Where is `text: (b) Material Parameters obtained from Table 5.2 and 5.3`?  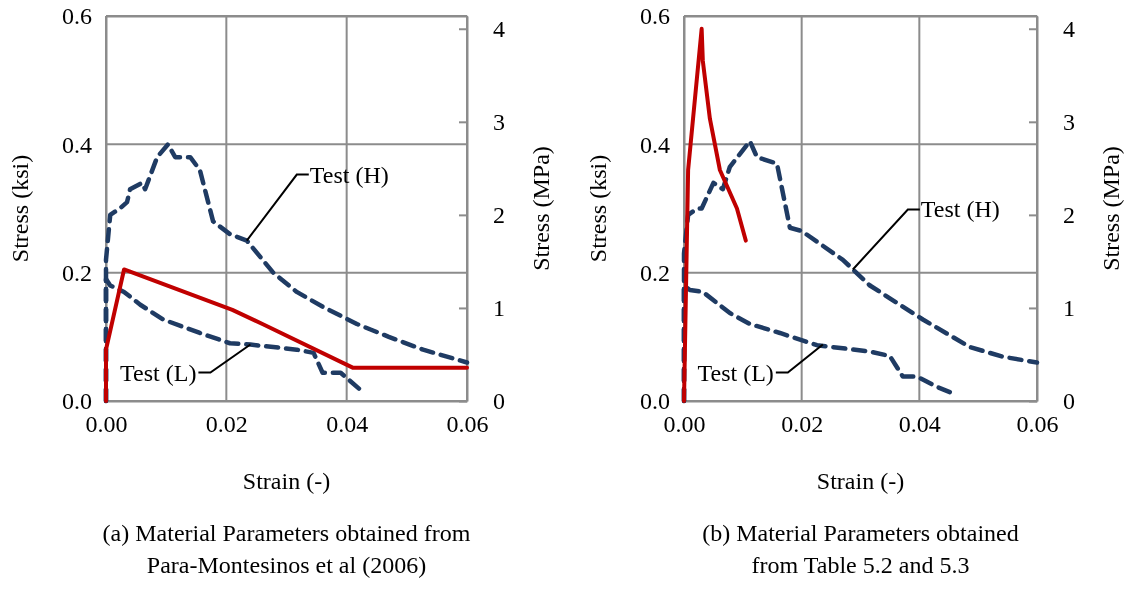
text: (b) Material Parameters obtained from Table 5.2 and 5.3 is located at coordinates (860, 549).